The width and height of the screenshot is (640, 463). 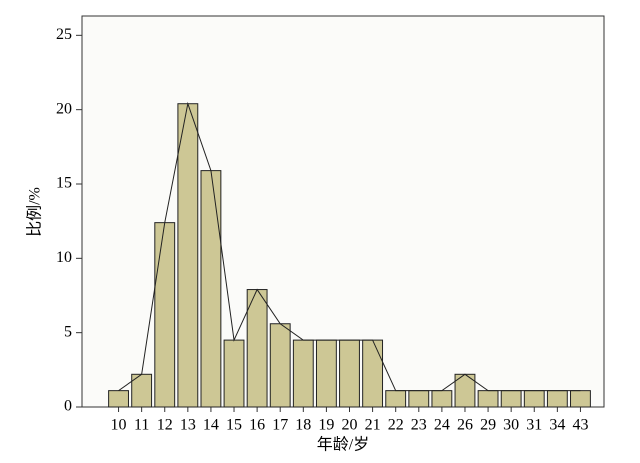 I want to click on x-axis-label: 年龄/岁, so click(x=343, y=445).